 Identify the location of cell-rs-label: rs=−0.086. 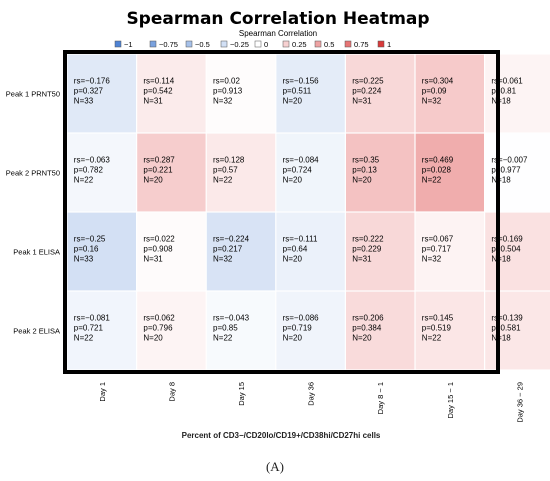
(301, 318).